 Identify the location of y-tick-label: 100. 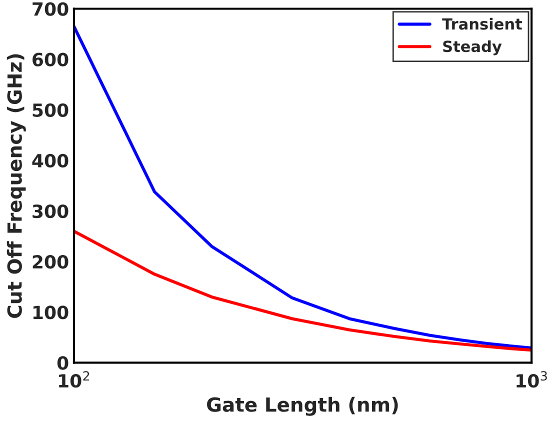
(50, 313).